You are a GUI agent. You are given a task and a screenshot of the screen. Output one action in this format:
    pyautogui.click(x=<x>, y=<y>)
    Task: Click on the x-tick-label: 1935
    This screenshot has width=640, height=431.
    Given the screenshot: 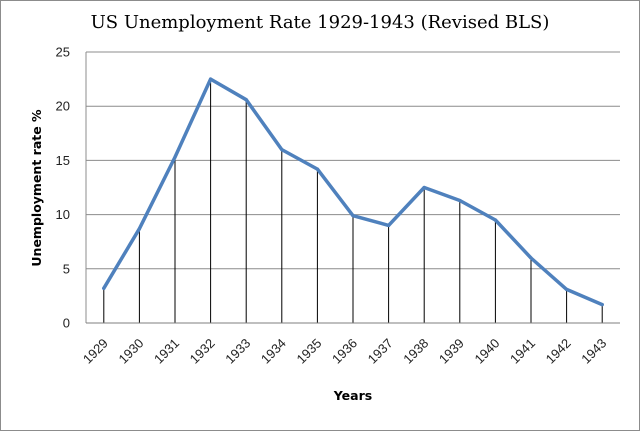 What is the action you would take?
    pyautogui.click(x=308, y=351)
    